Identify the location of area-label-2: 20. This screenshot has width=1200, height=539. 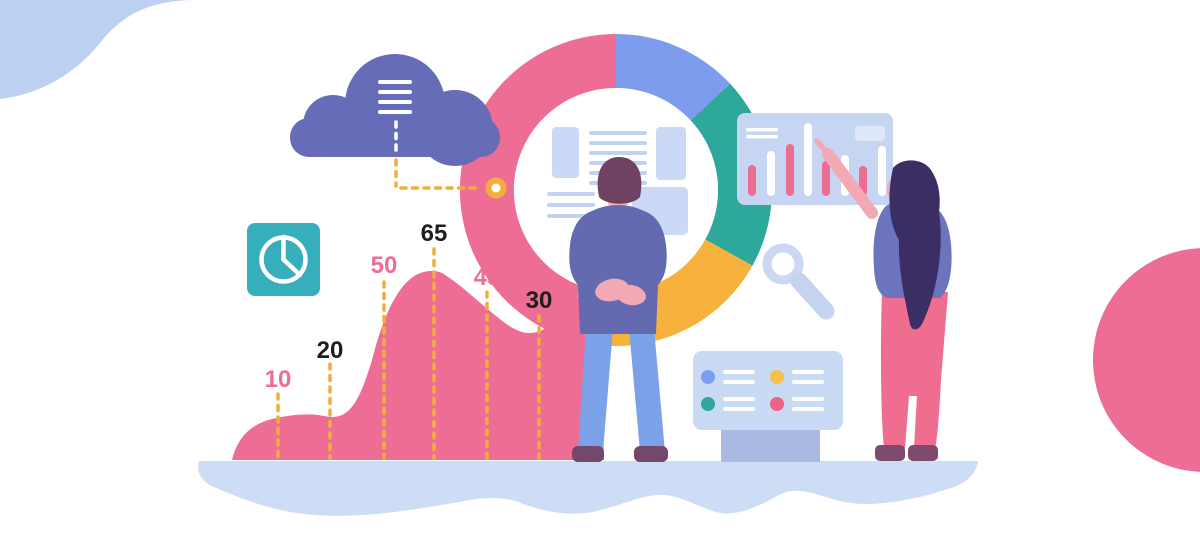
(330, 350).